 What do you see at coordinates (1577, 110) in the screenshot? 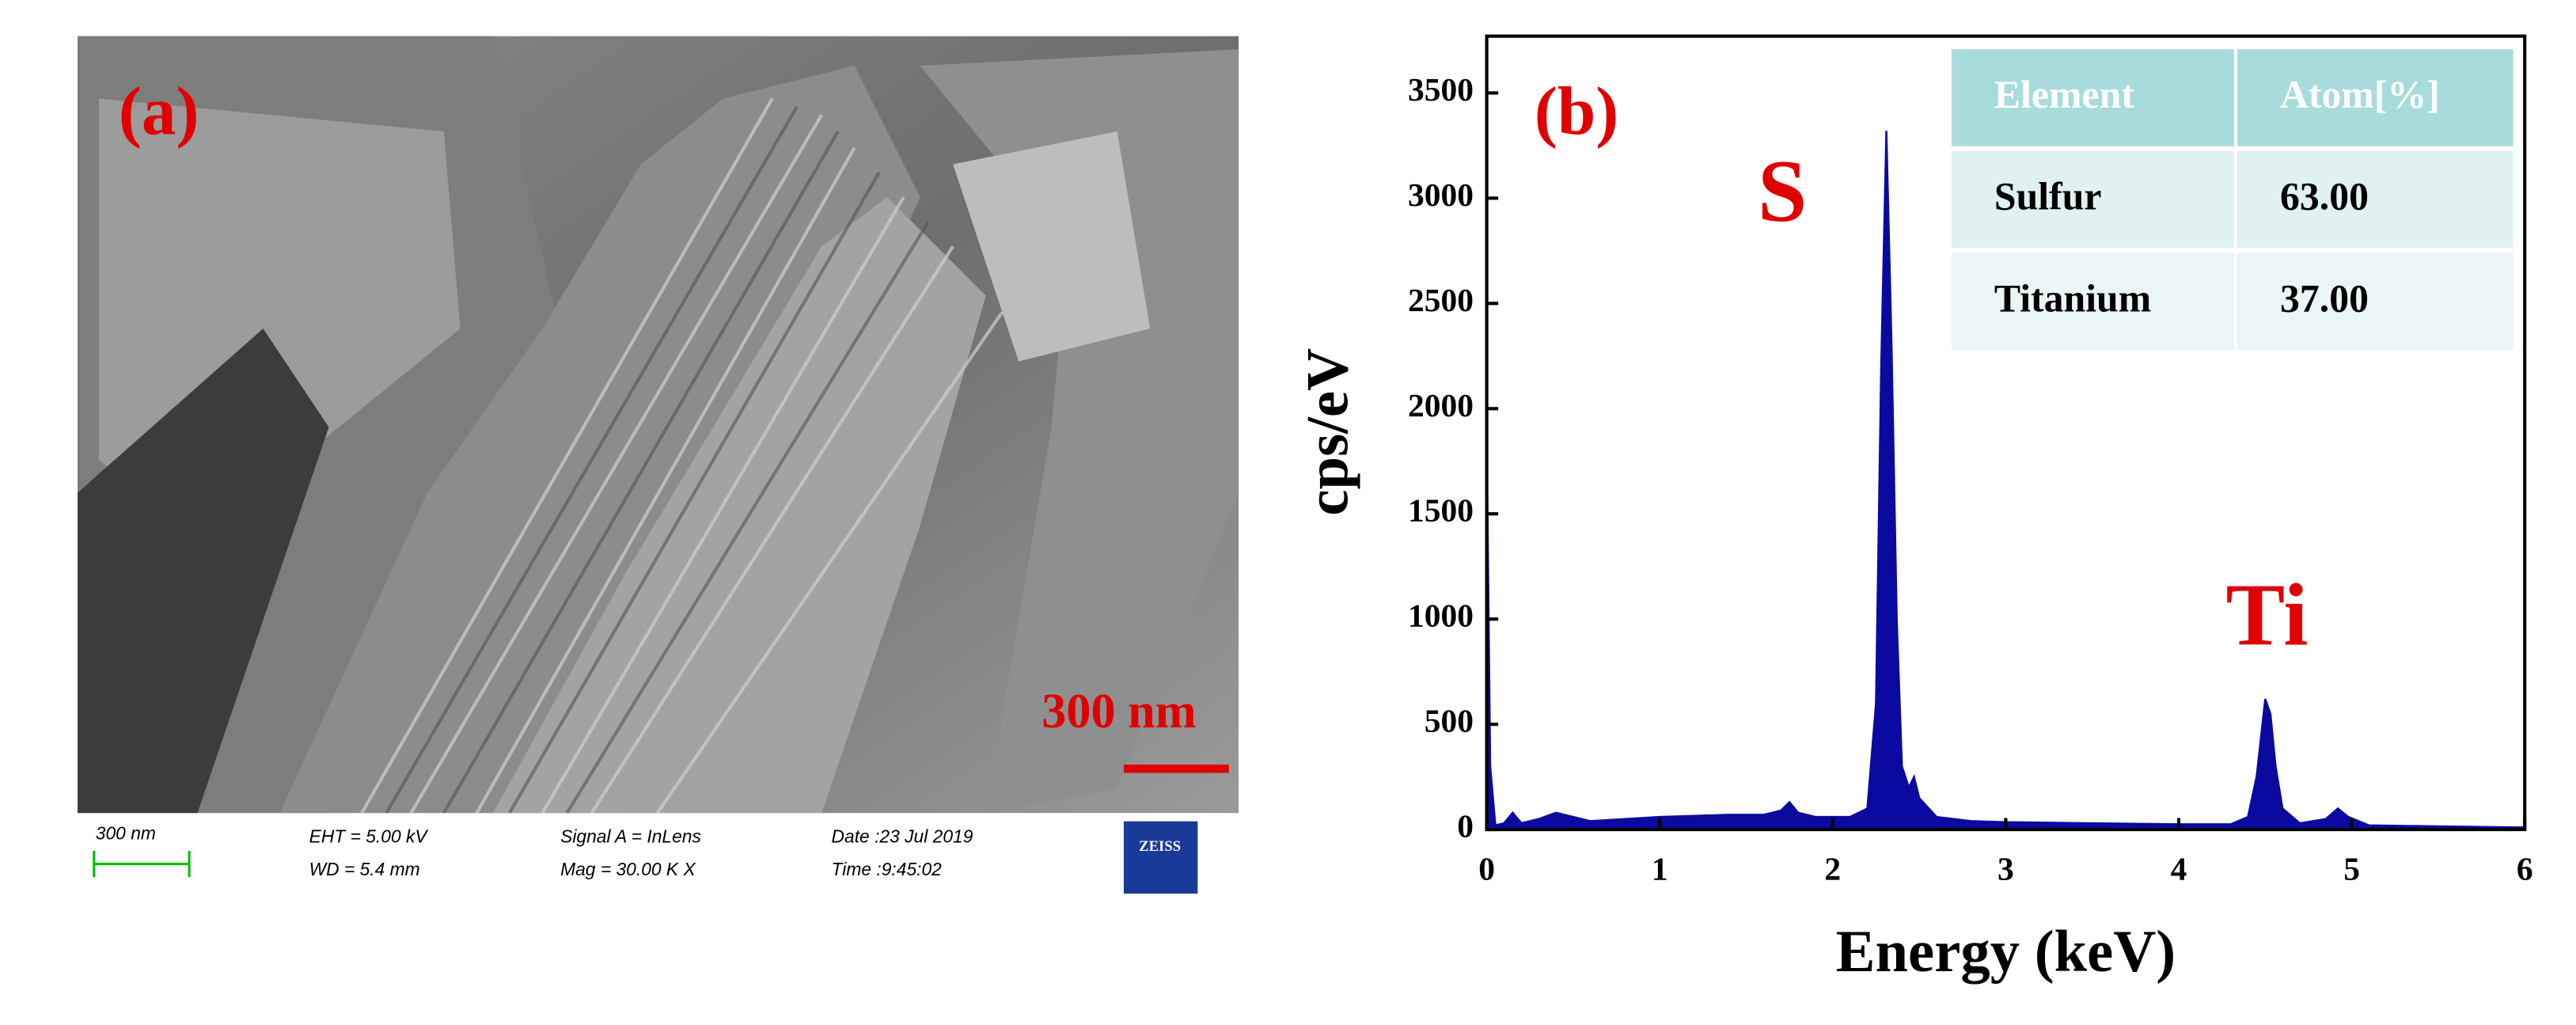
I see `panel-label: (b)` at bounding box center [1577, 110].